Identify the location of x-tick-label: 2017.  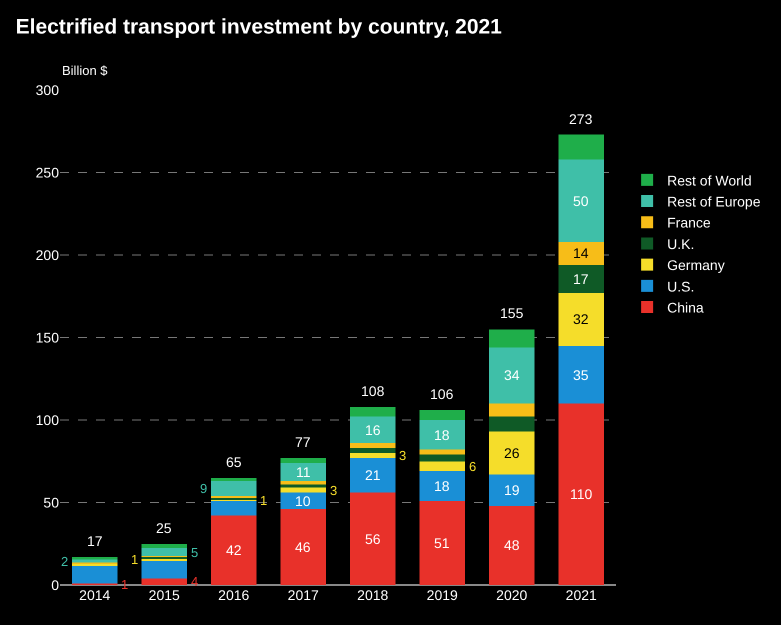
(304, 595).